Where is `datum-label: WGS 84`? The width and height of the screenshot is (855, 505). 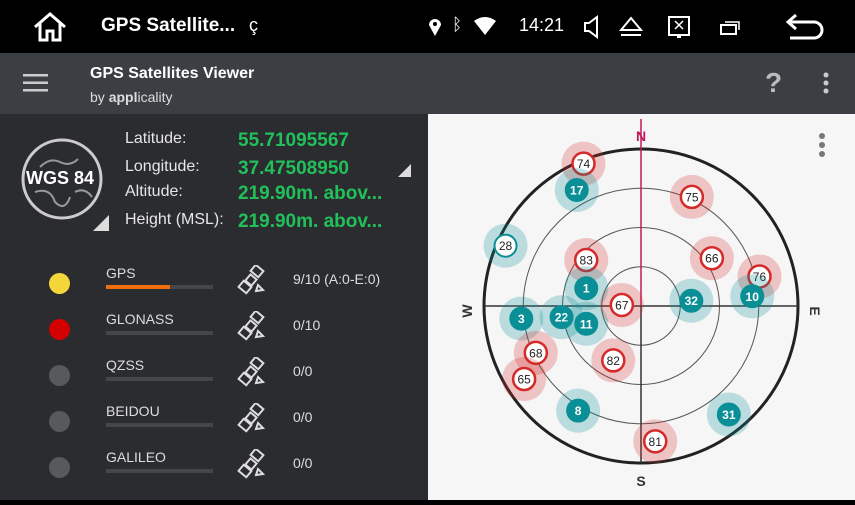 datum-label: WGS 84 is located at coordinates (60, 178).